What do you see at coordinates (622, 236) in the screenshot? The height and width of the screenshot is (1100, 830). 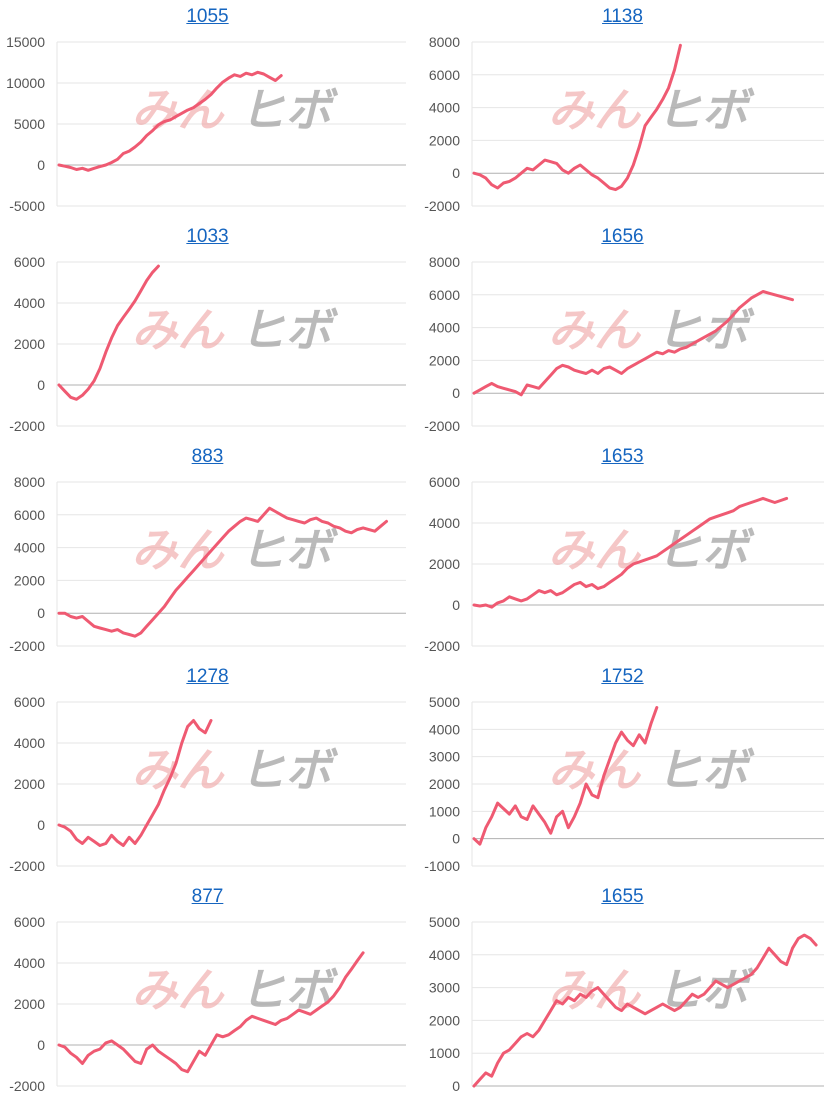 I see `chart-title-link: 1656` at bounding box center [622, 236].